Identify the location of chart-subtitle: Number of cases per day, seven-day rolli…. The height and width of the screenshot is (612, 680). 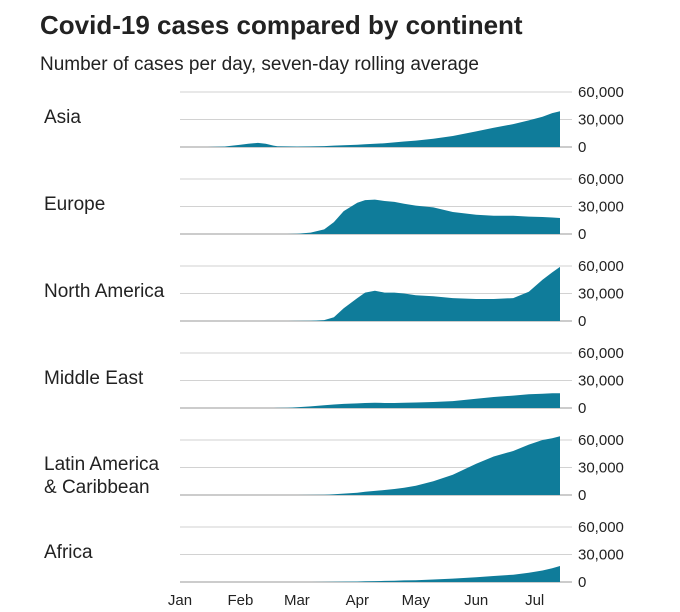
(259, 64).